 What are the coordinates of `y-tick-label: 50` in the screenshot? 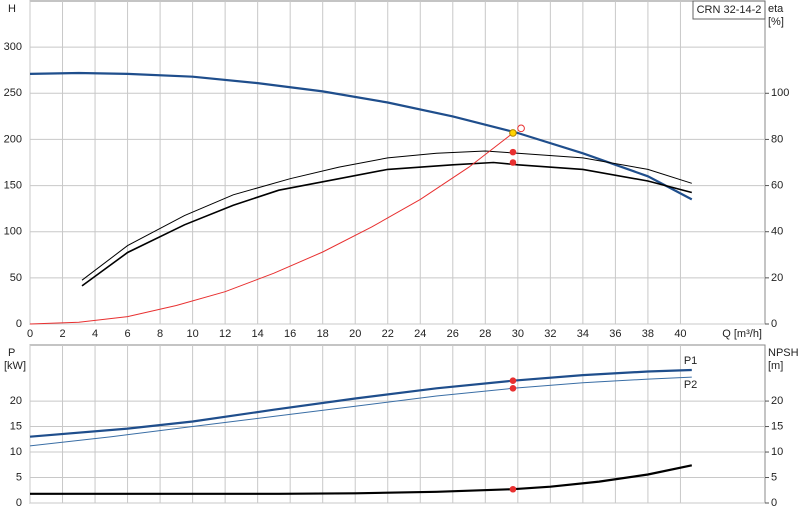 It's located at (16, 278).